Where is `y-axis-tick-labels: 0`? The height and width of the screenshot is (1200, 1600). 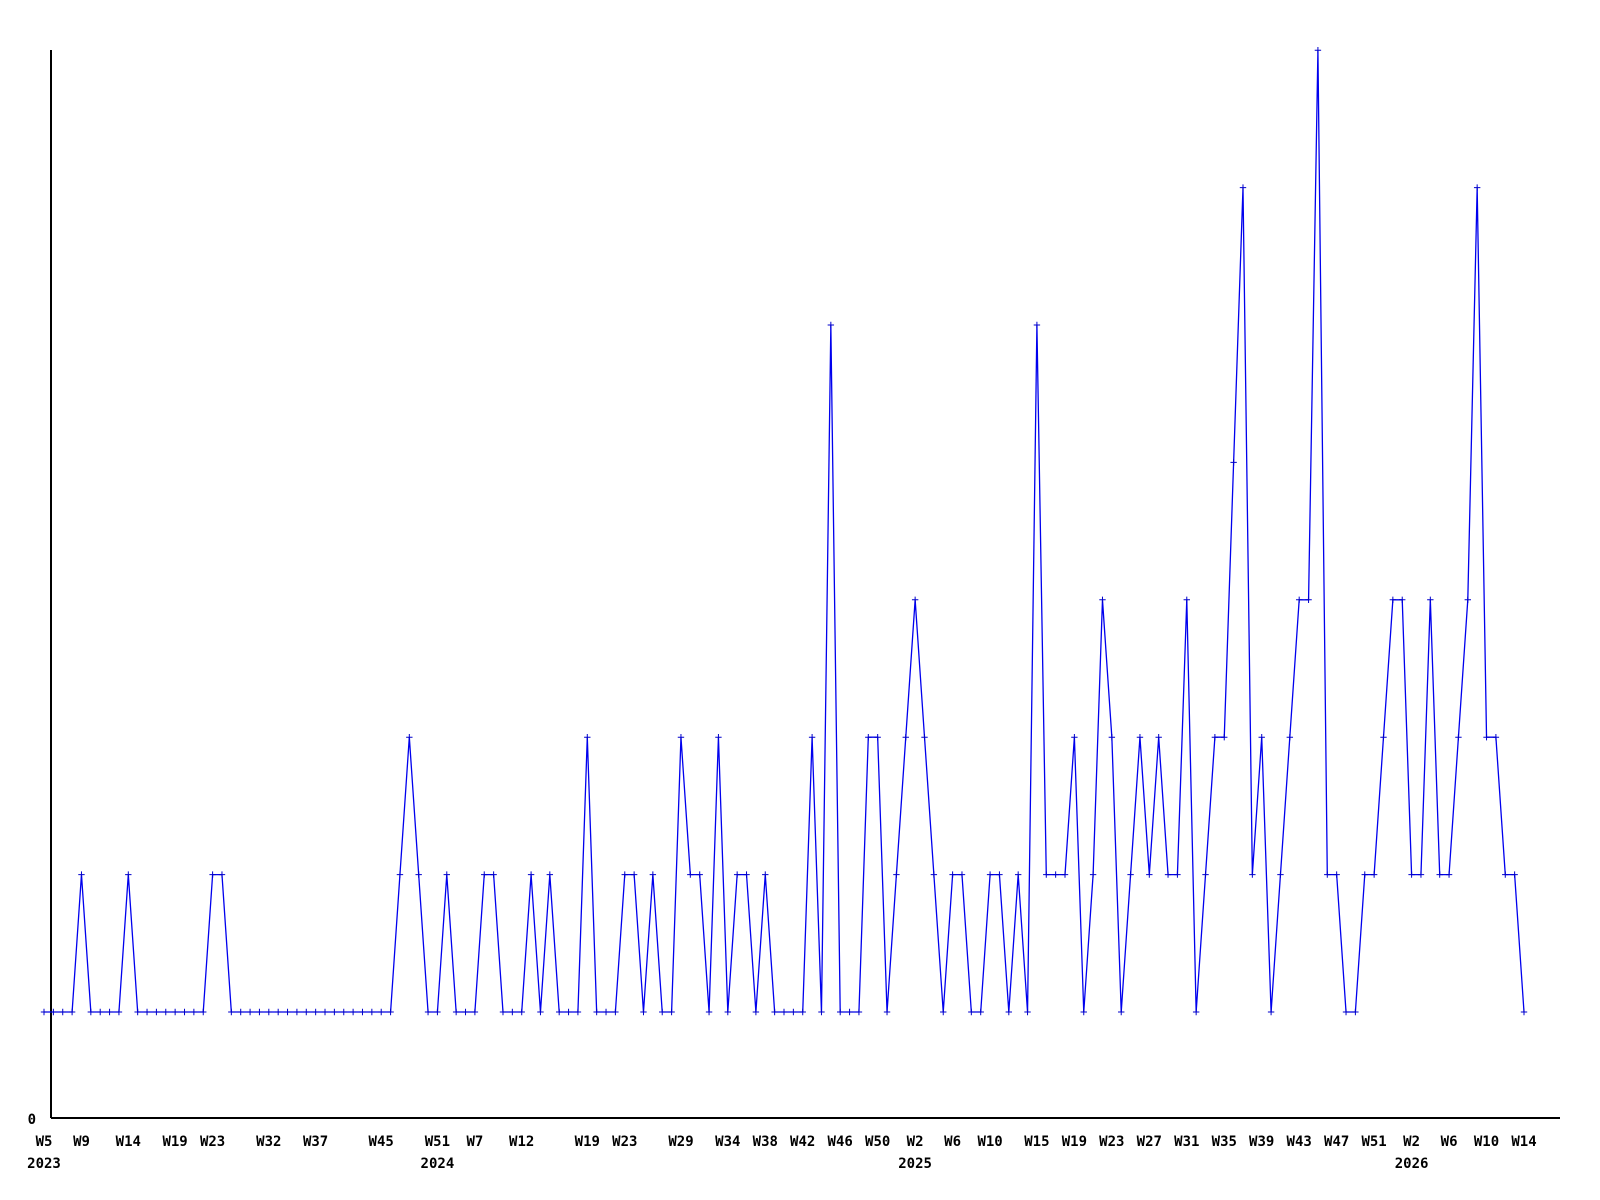 y-axis-tick-labels: 0 is located at coordinates (32, 1120).